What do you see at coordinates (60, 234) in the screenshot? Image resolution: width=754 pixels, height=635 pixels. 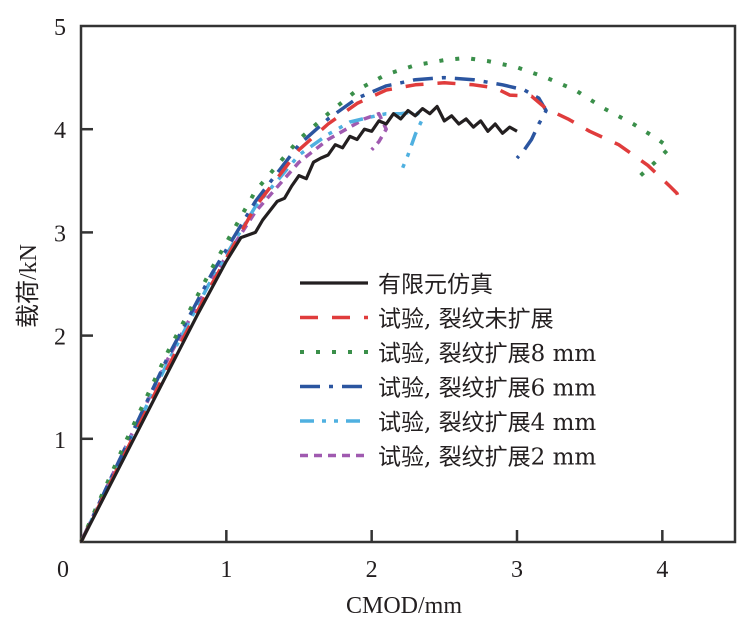 I see `y-tick-label: 3` at bounding box center [60, 234].